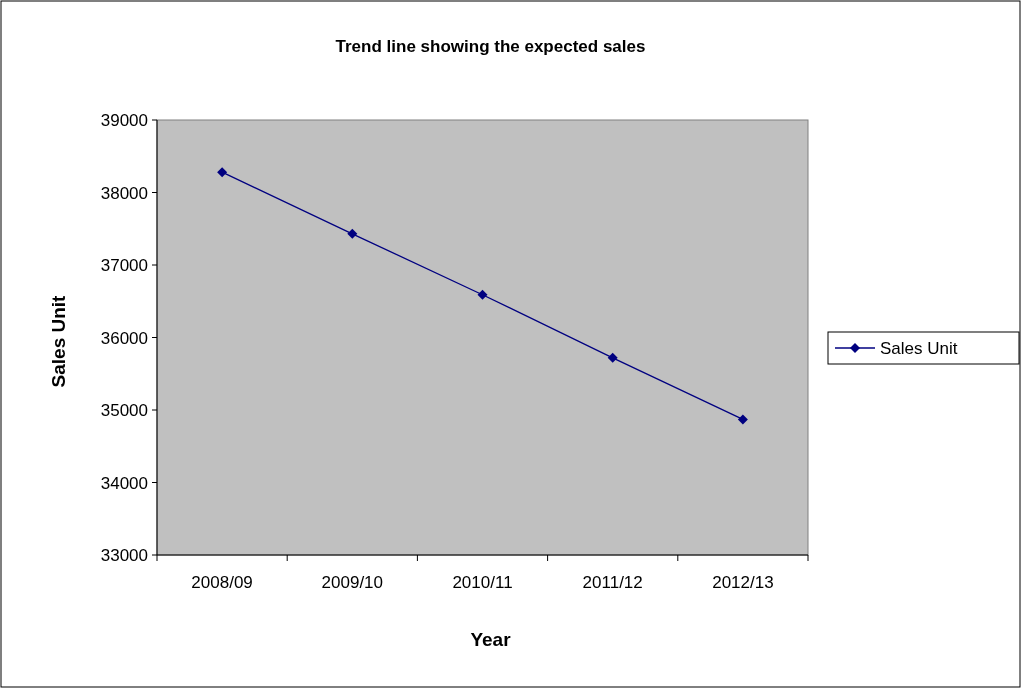 This screenshot has height=688, width=1021. I want to click on x-axis-title: Year, so click(491, 639).